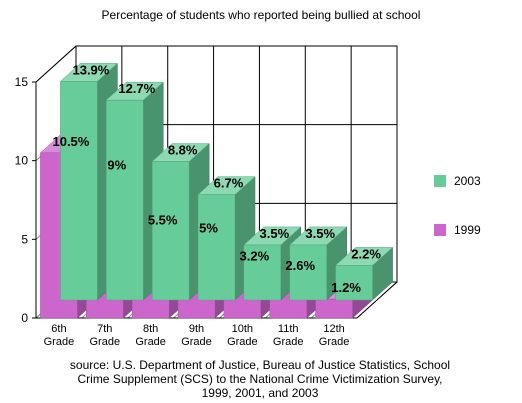 The height and width of the screenshot is (403, 522). Describe the element at coordinates (104, 335) in the screenshot. I see `x-tick-label: 7th Grade` at that location.